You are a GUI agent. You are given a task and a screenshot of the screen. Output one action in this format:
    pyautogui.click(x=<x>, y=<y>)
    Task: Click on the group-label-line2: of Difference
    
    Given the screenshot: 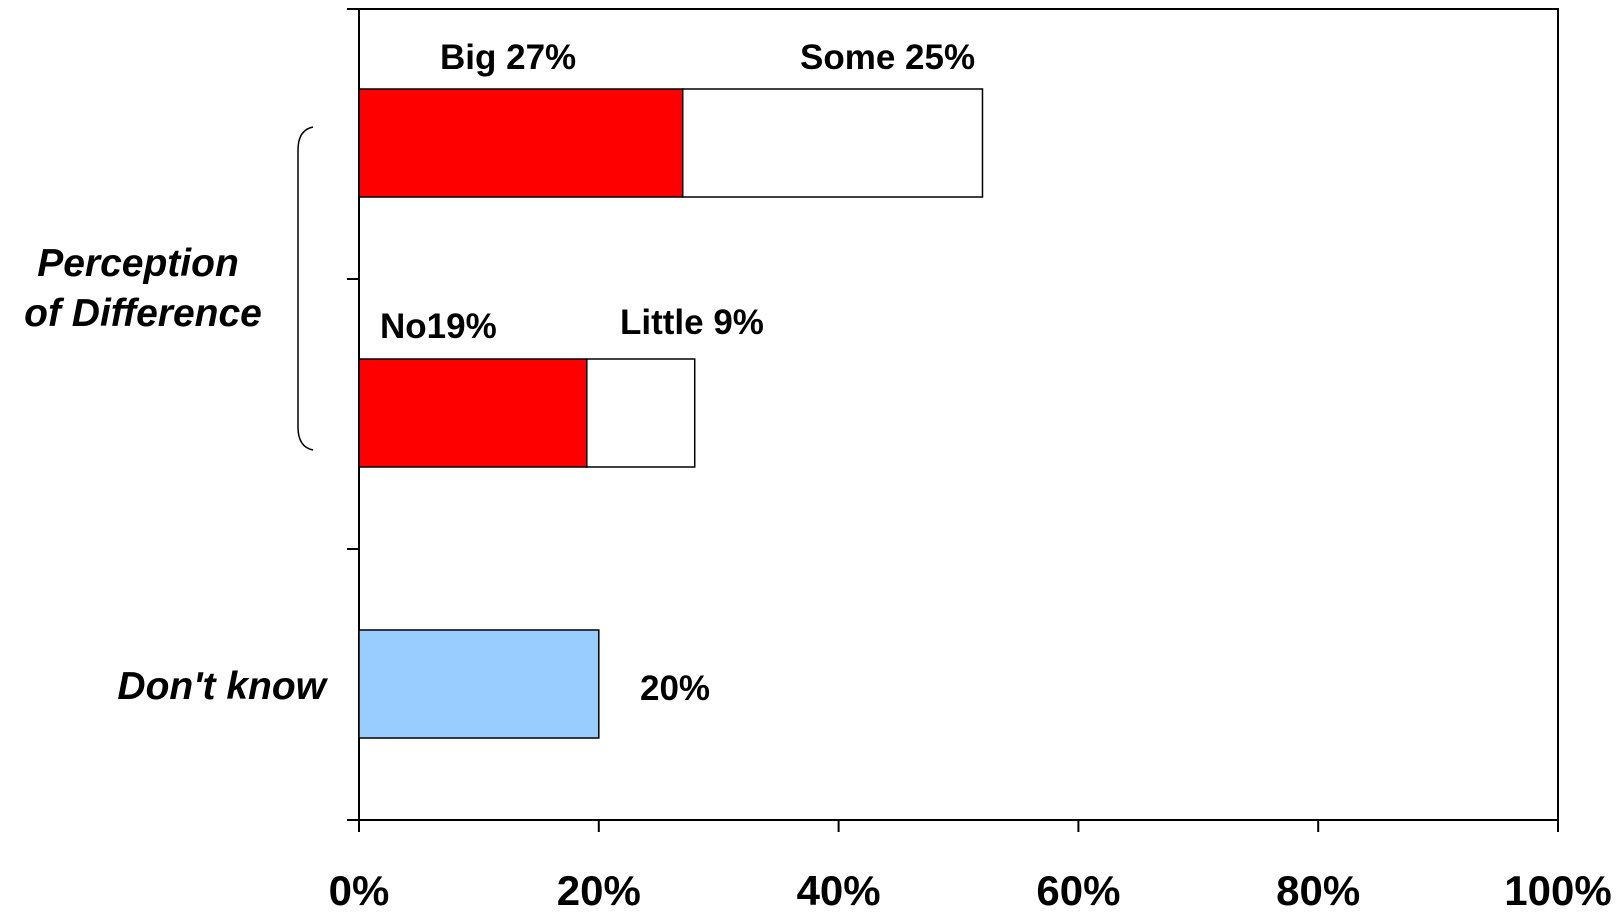 What is the action you would take?
    pyautogui.click(x=143, y=313)
    